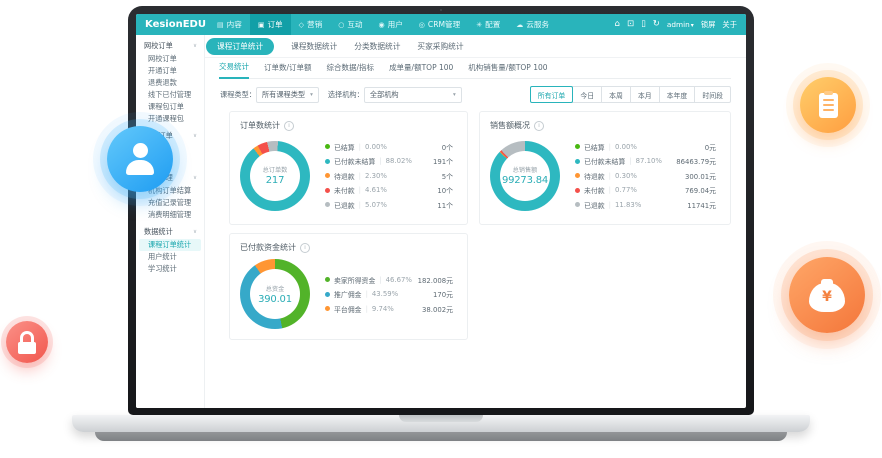  I want to click on navbar-menu: ▤ 内容 ▣ 订单 ◇ 营销 ○ 互动 ◉ 用户 ◎ CRM管理 ✳ 配置 ☁ 云服务, so click(383, 24).